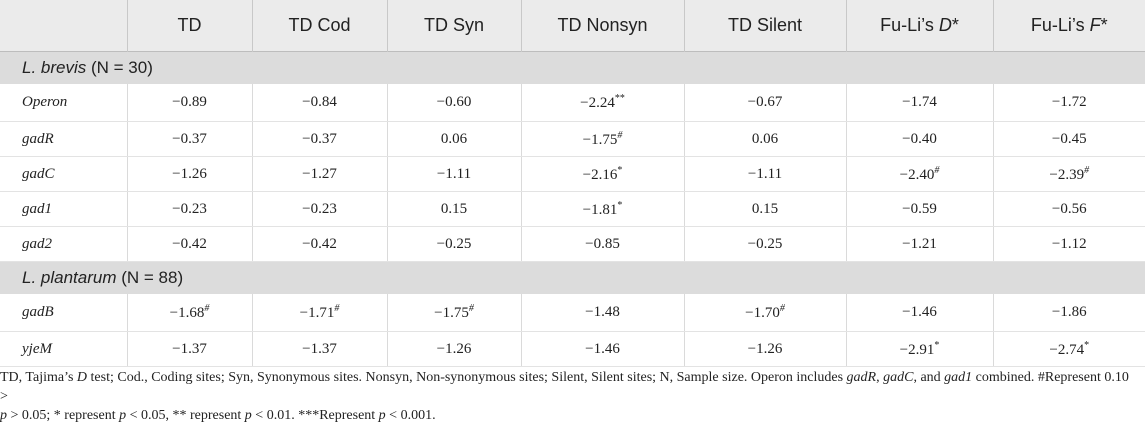 This screenshot has width=1145, height=425. I want to click on value-cell: −0.89, so click(190, 103).